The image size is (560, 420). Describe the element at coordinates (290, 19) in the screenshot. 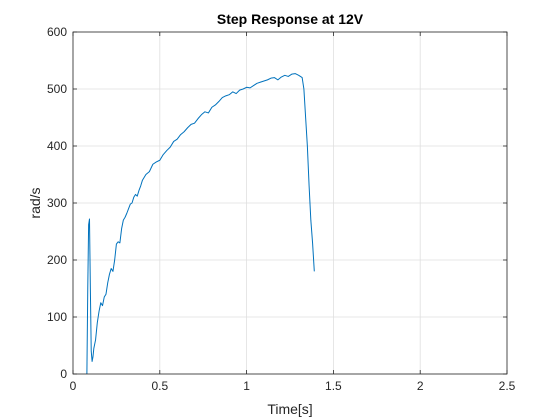

I see `chart-title: Step Response at 12V` at that location.